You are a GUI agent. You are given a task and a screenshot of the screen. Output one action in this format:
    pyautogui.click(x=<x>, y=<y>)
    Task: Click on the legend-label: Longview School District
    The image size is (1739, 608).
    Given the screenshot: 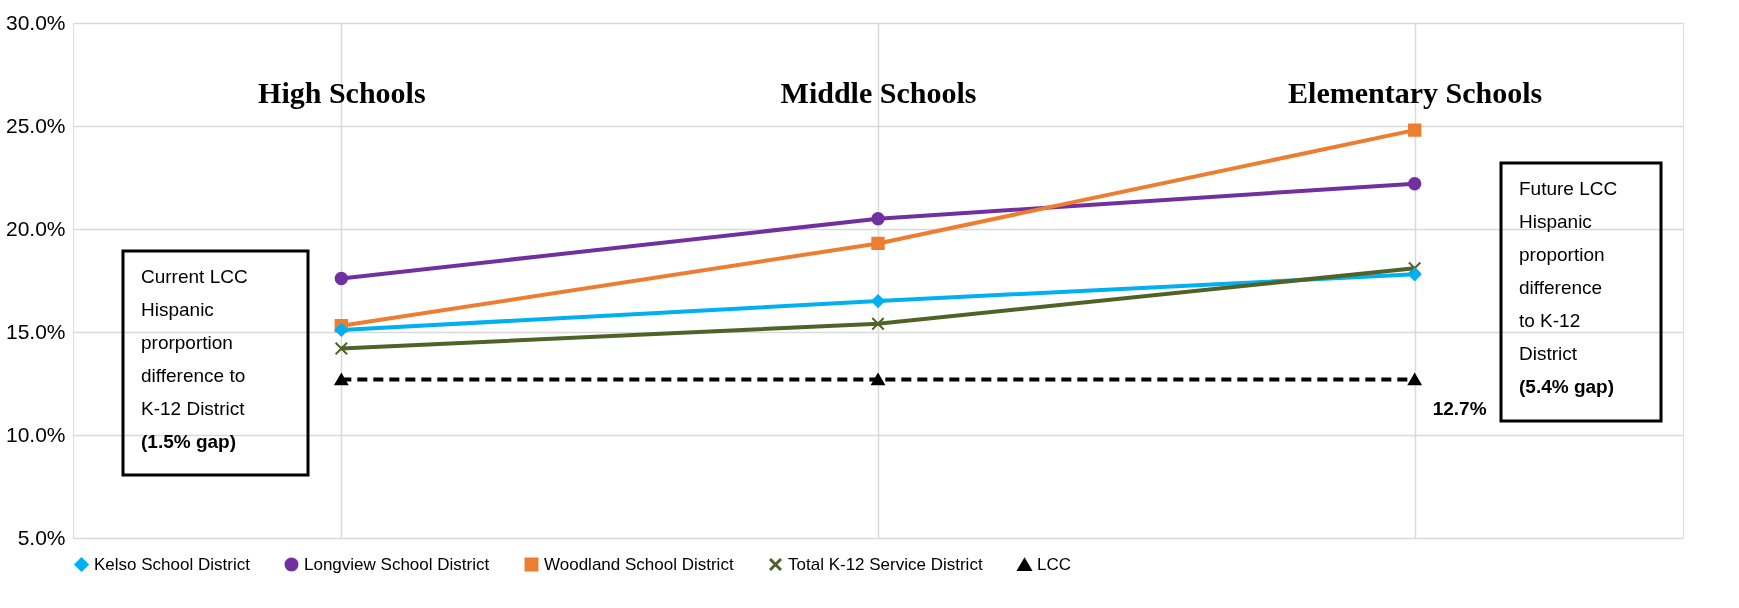 What is the action you would take?
    pyautogui.click(x=397, y=564)
    